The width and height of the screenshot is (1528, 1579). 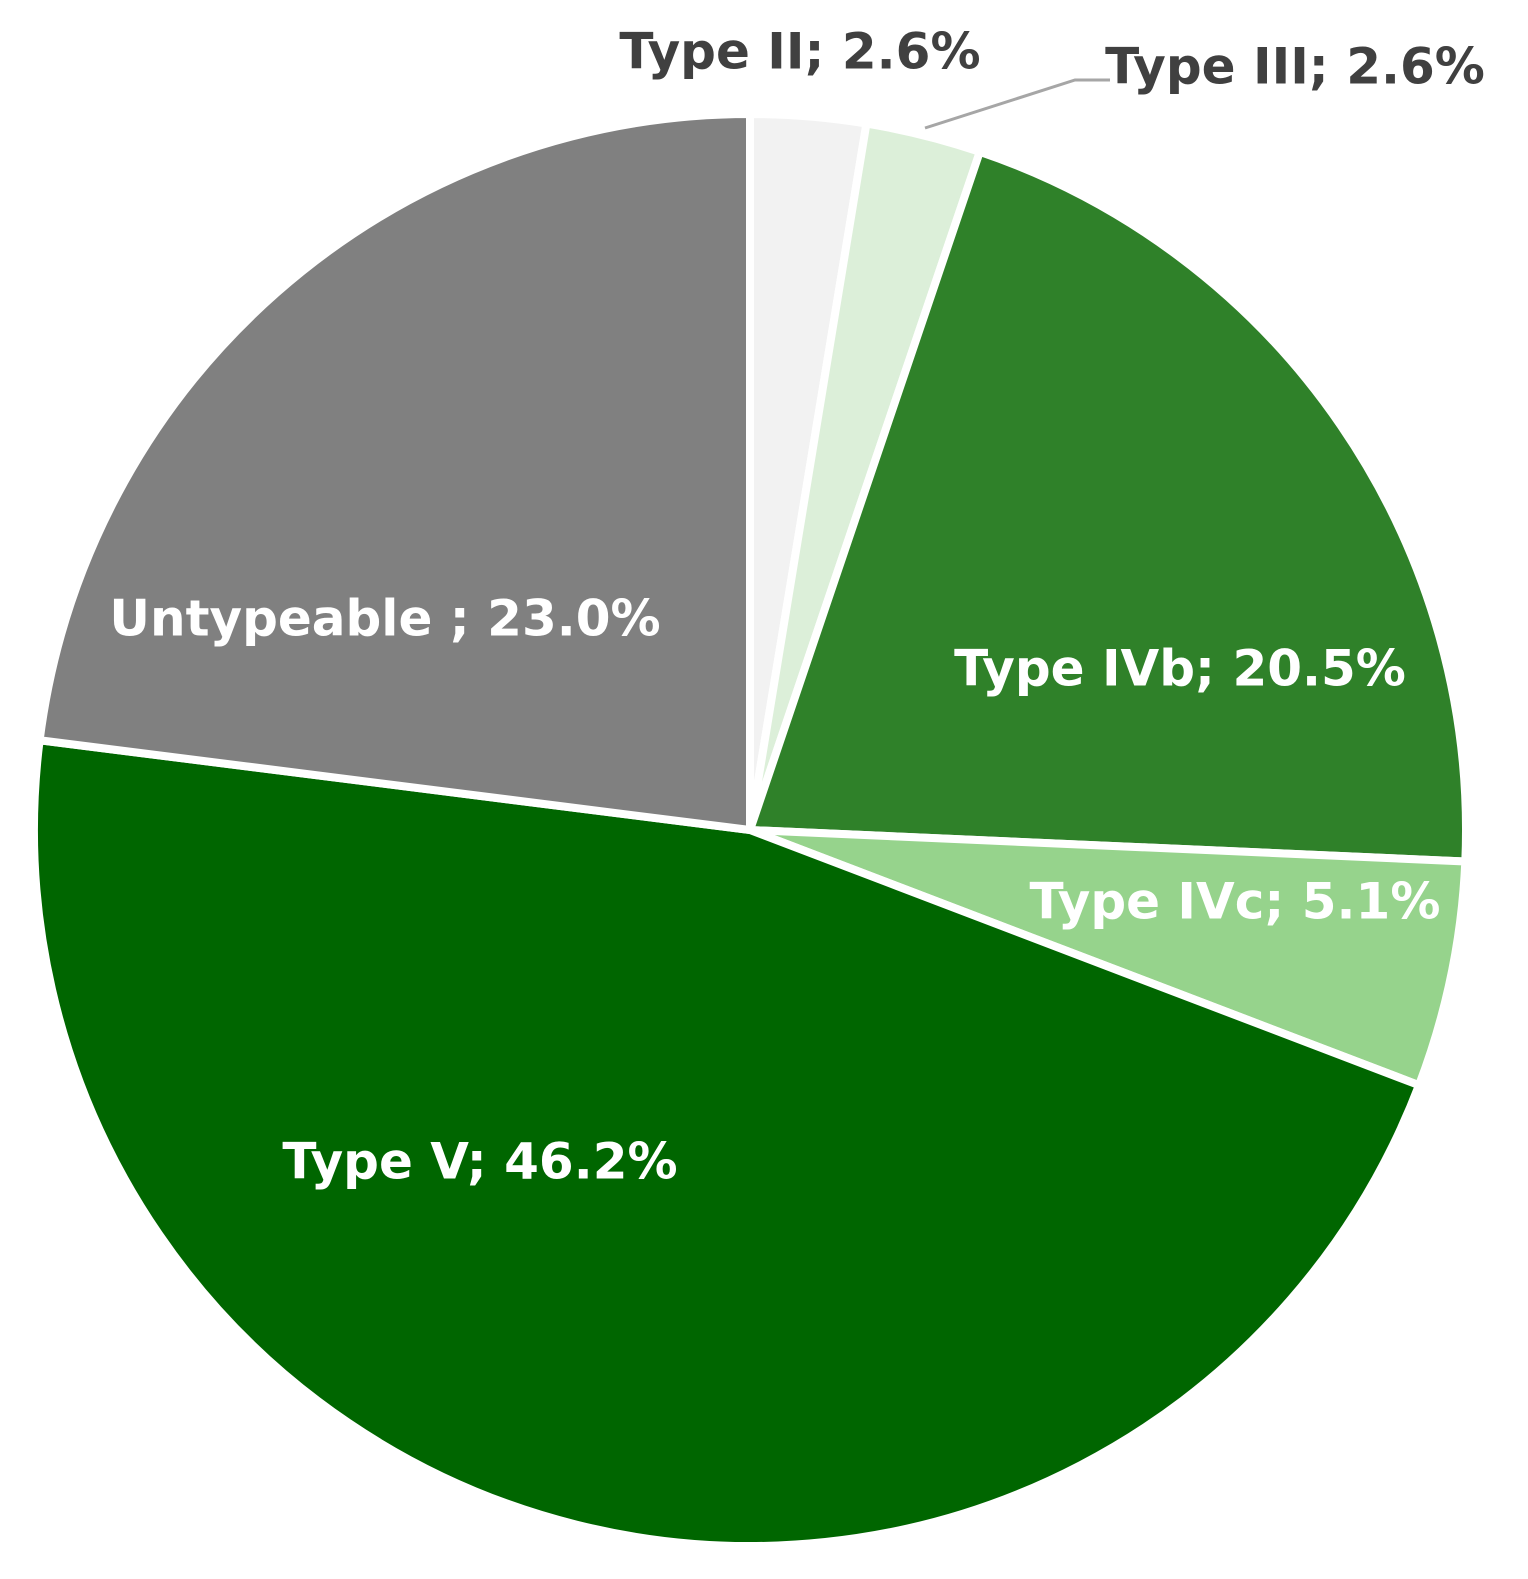 What do you see at coordinates (1180, 669) in the screenshot?
I see `data-label: Type IVb; 20.5%` at bounding box center [1180, 669].